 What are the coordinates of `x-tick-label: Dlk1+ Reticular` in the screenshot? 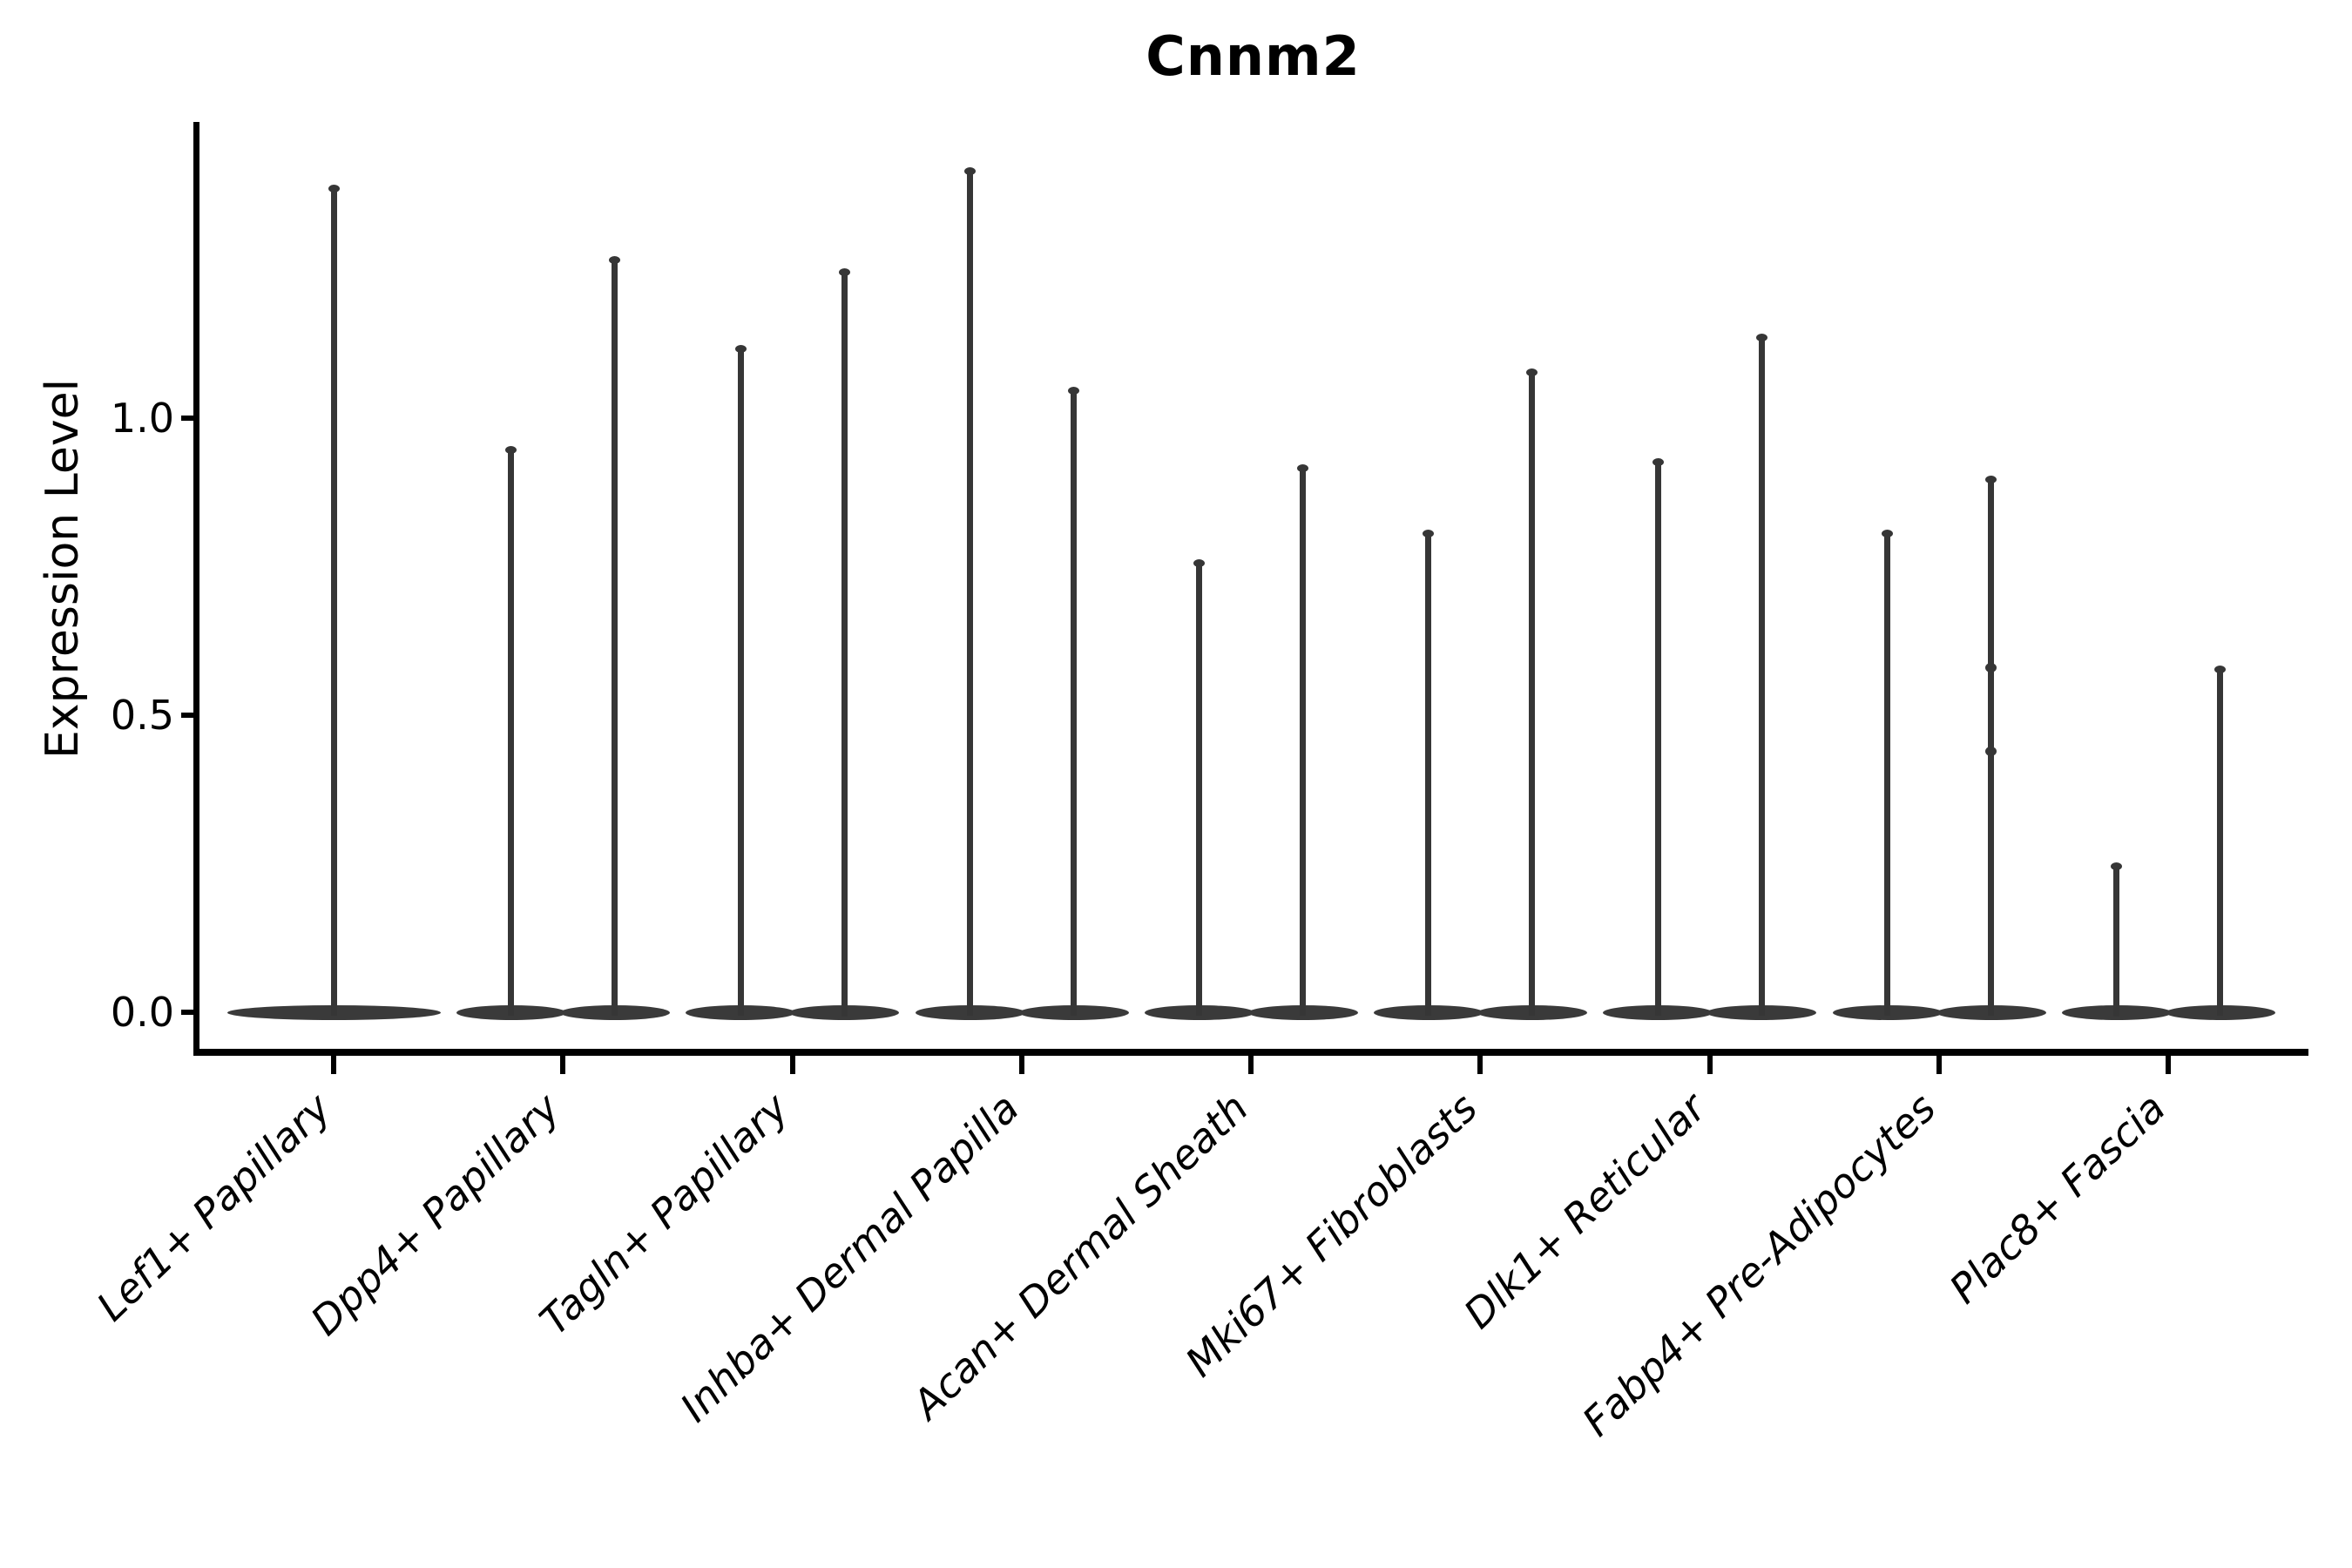 It's located at (1585, 1211).